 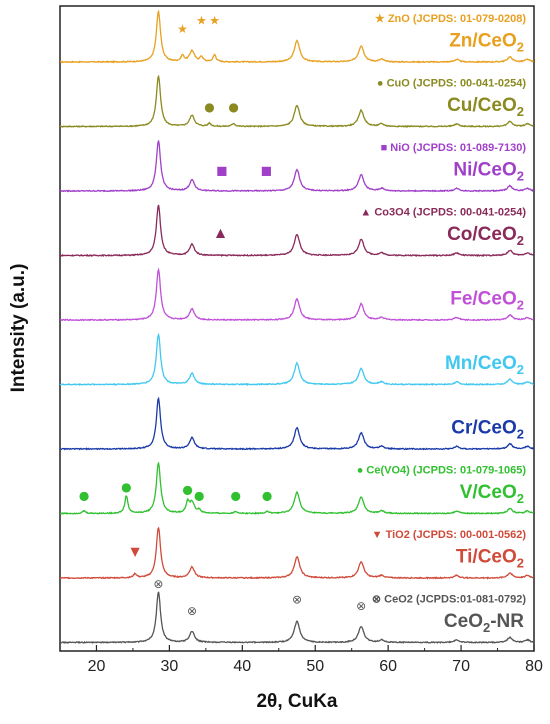 I want to click on phase-marker-0-1: ★, so click(x=201, y=20).